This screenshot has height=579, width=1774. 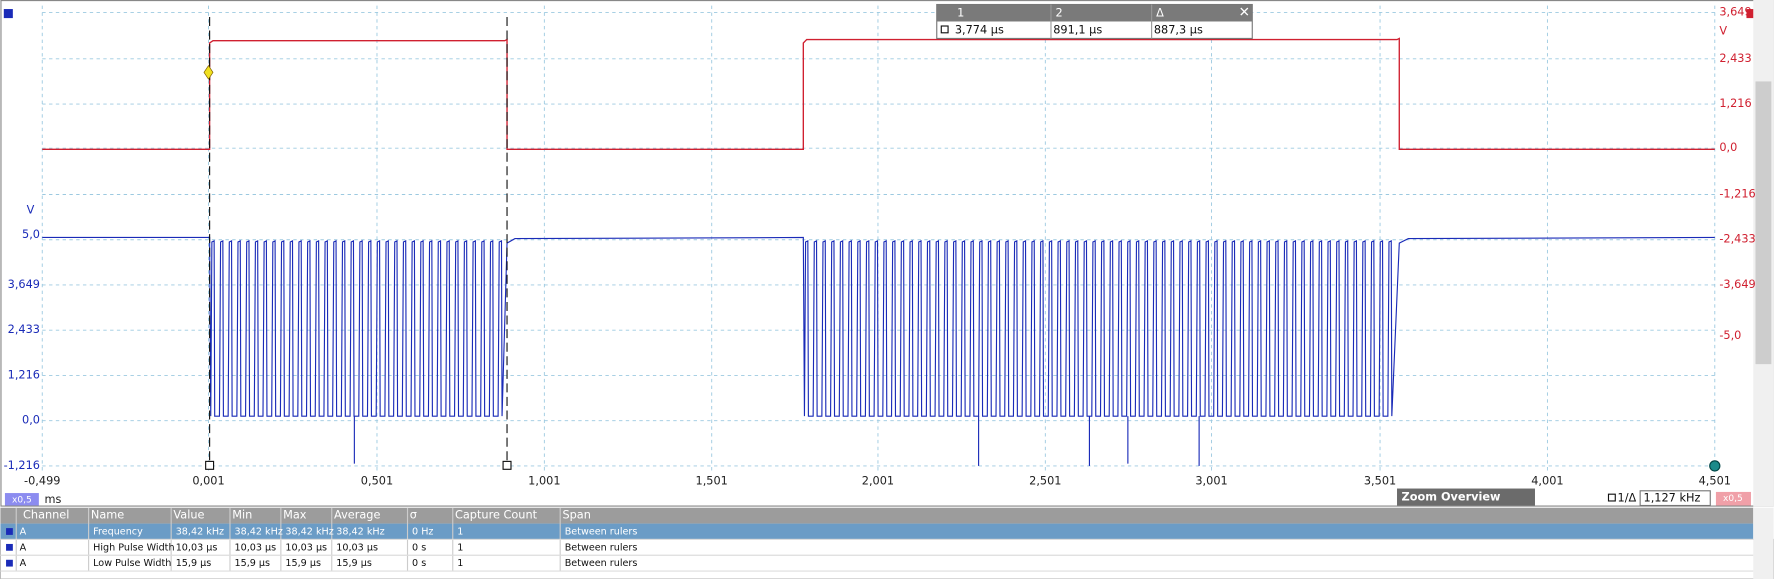 What do you see at coordinates (24, 329) in the screenshot?
I see `left-tick-label: 2,433` at bounding box center [24, 329].